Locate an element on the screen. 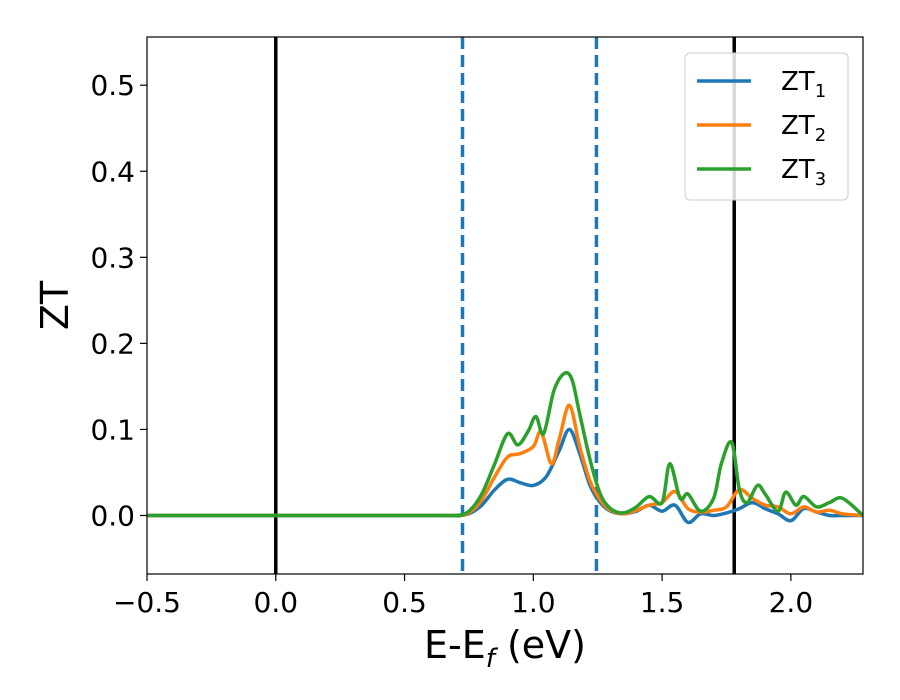 The width and height of the screenshot is (900, 700). x-tick-label: 1.5 is located at coordinates (662, 602).